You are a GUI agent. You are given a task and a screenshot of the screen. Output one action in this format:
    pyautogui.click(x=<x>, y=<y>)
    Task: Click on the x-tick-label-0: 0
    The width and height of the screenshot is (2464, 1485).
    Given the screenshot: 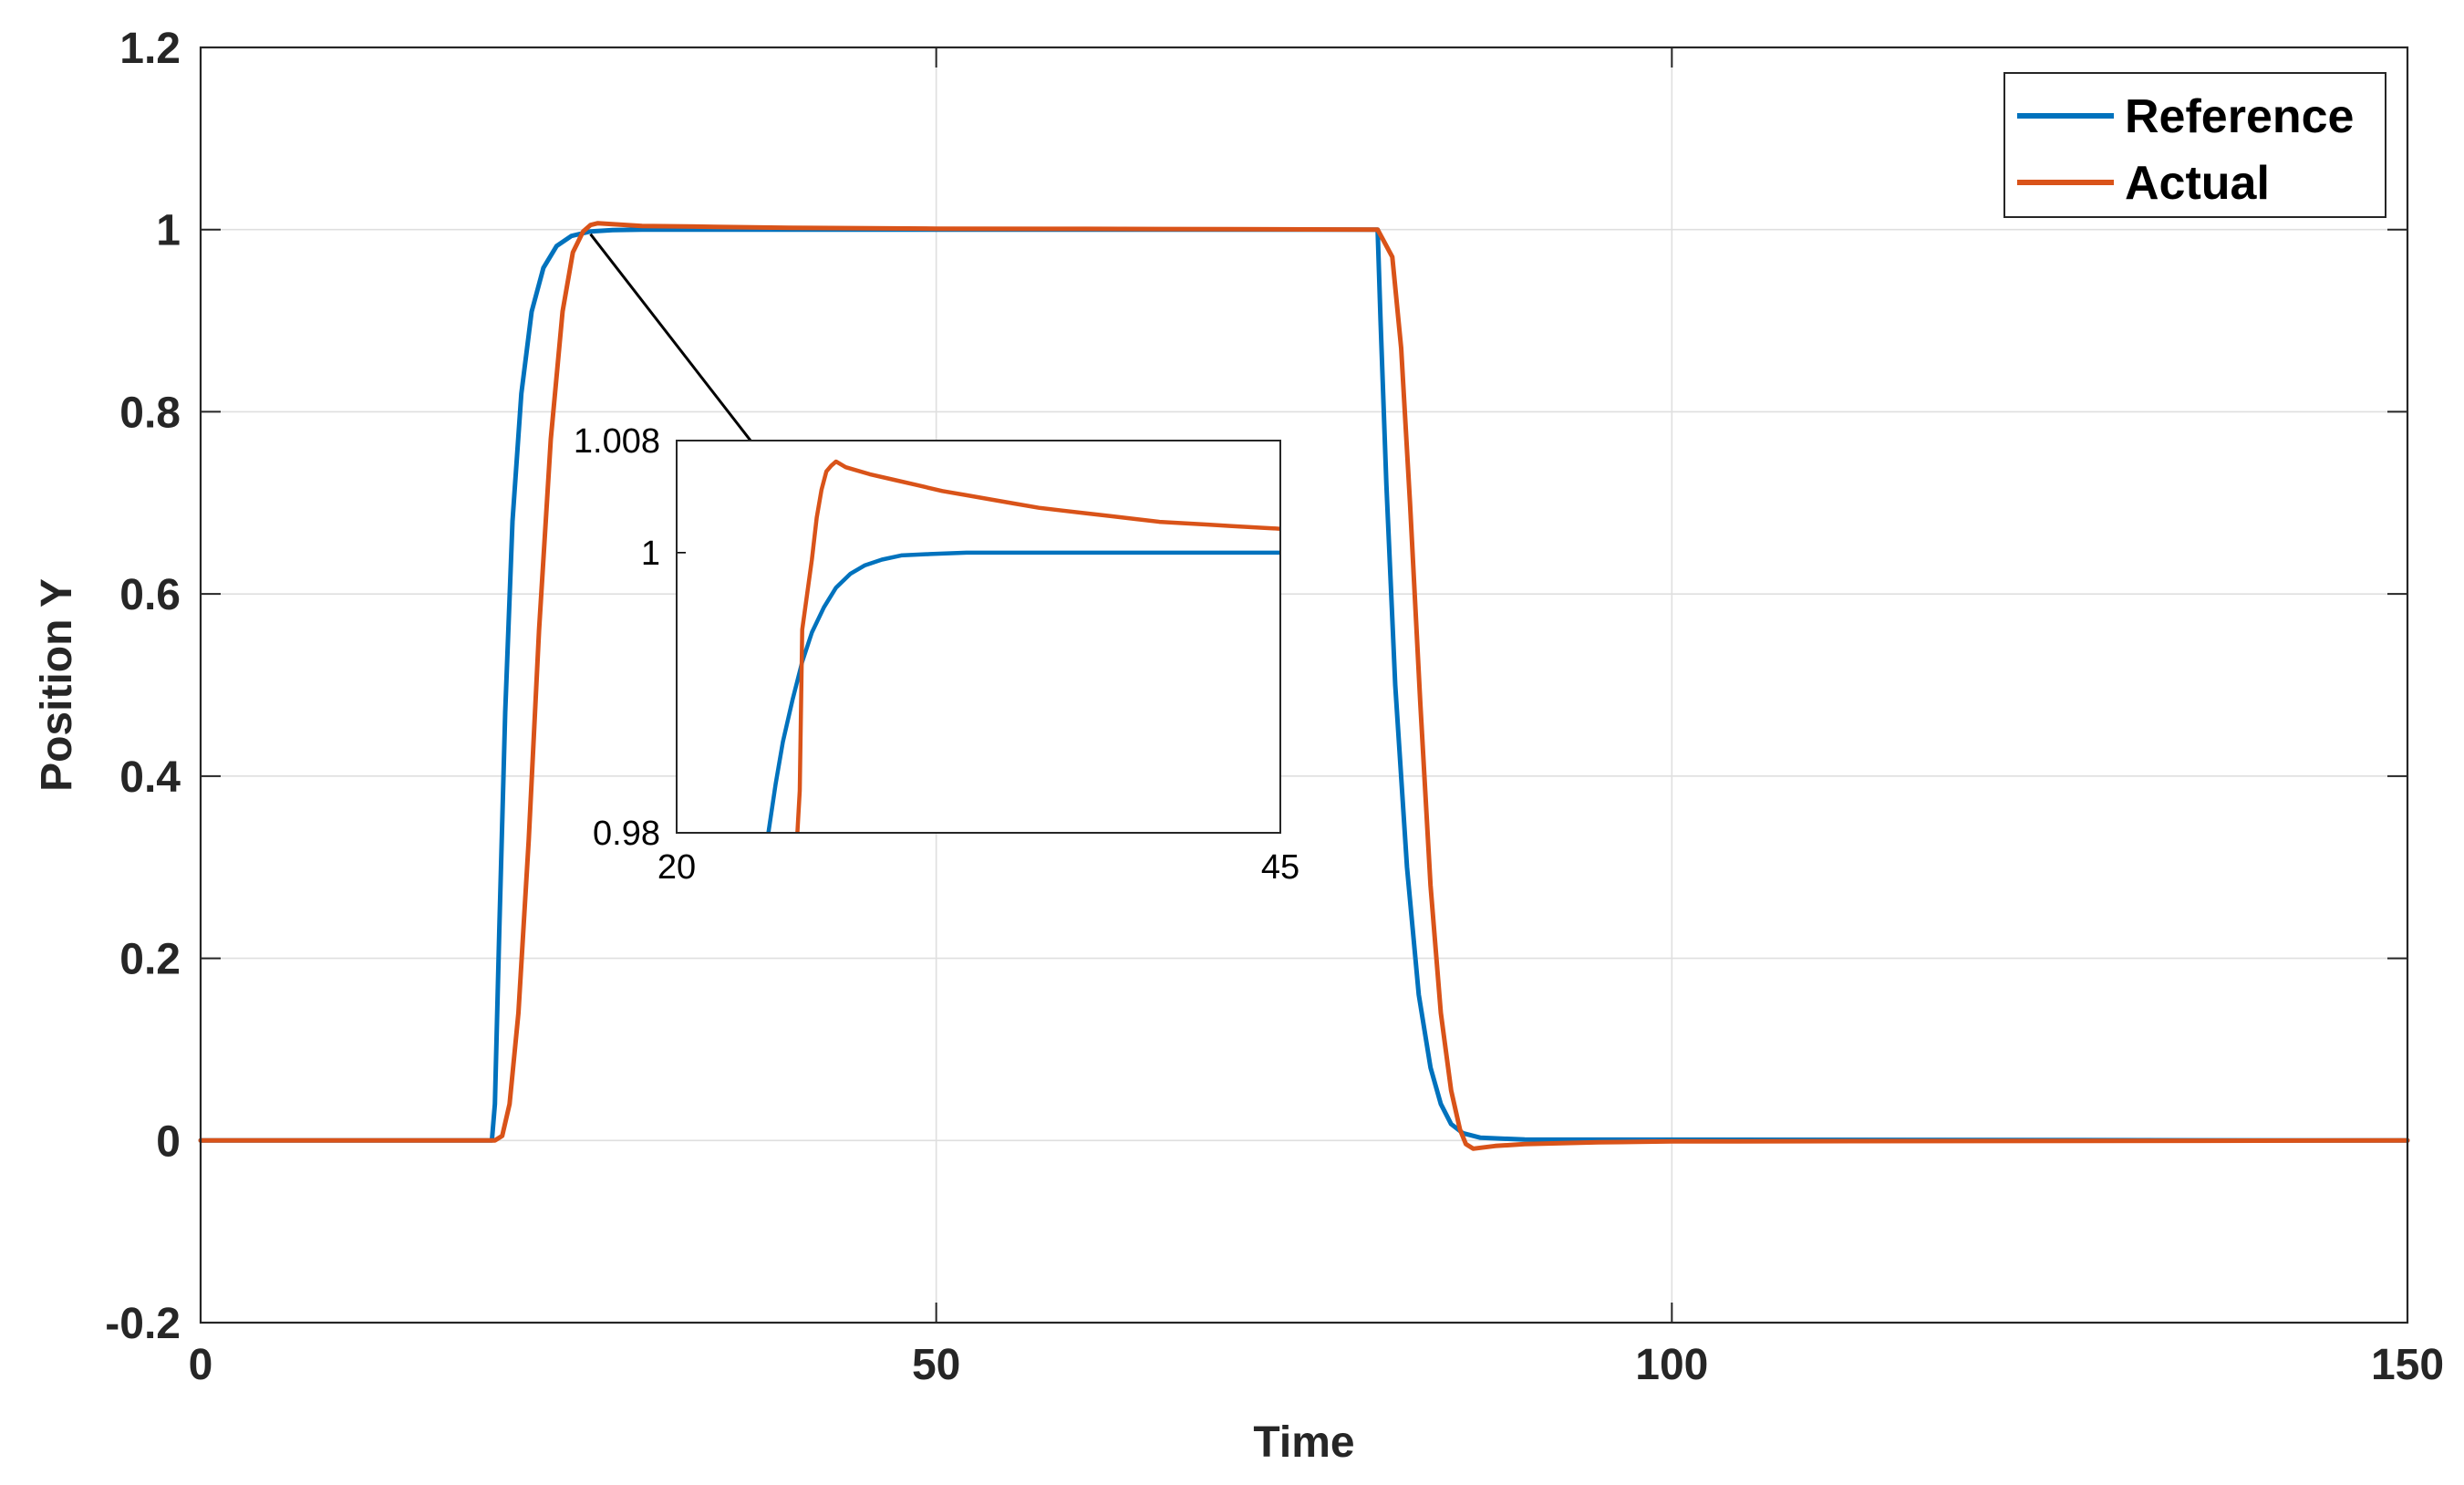 What is the action you would take?
    pyautogui.click(x=201, y=1365)
    